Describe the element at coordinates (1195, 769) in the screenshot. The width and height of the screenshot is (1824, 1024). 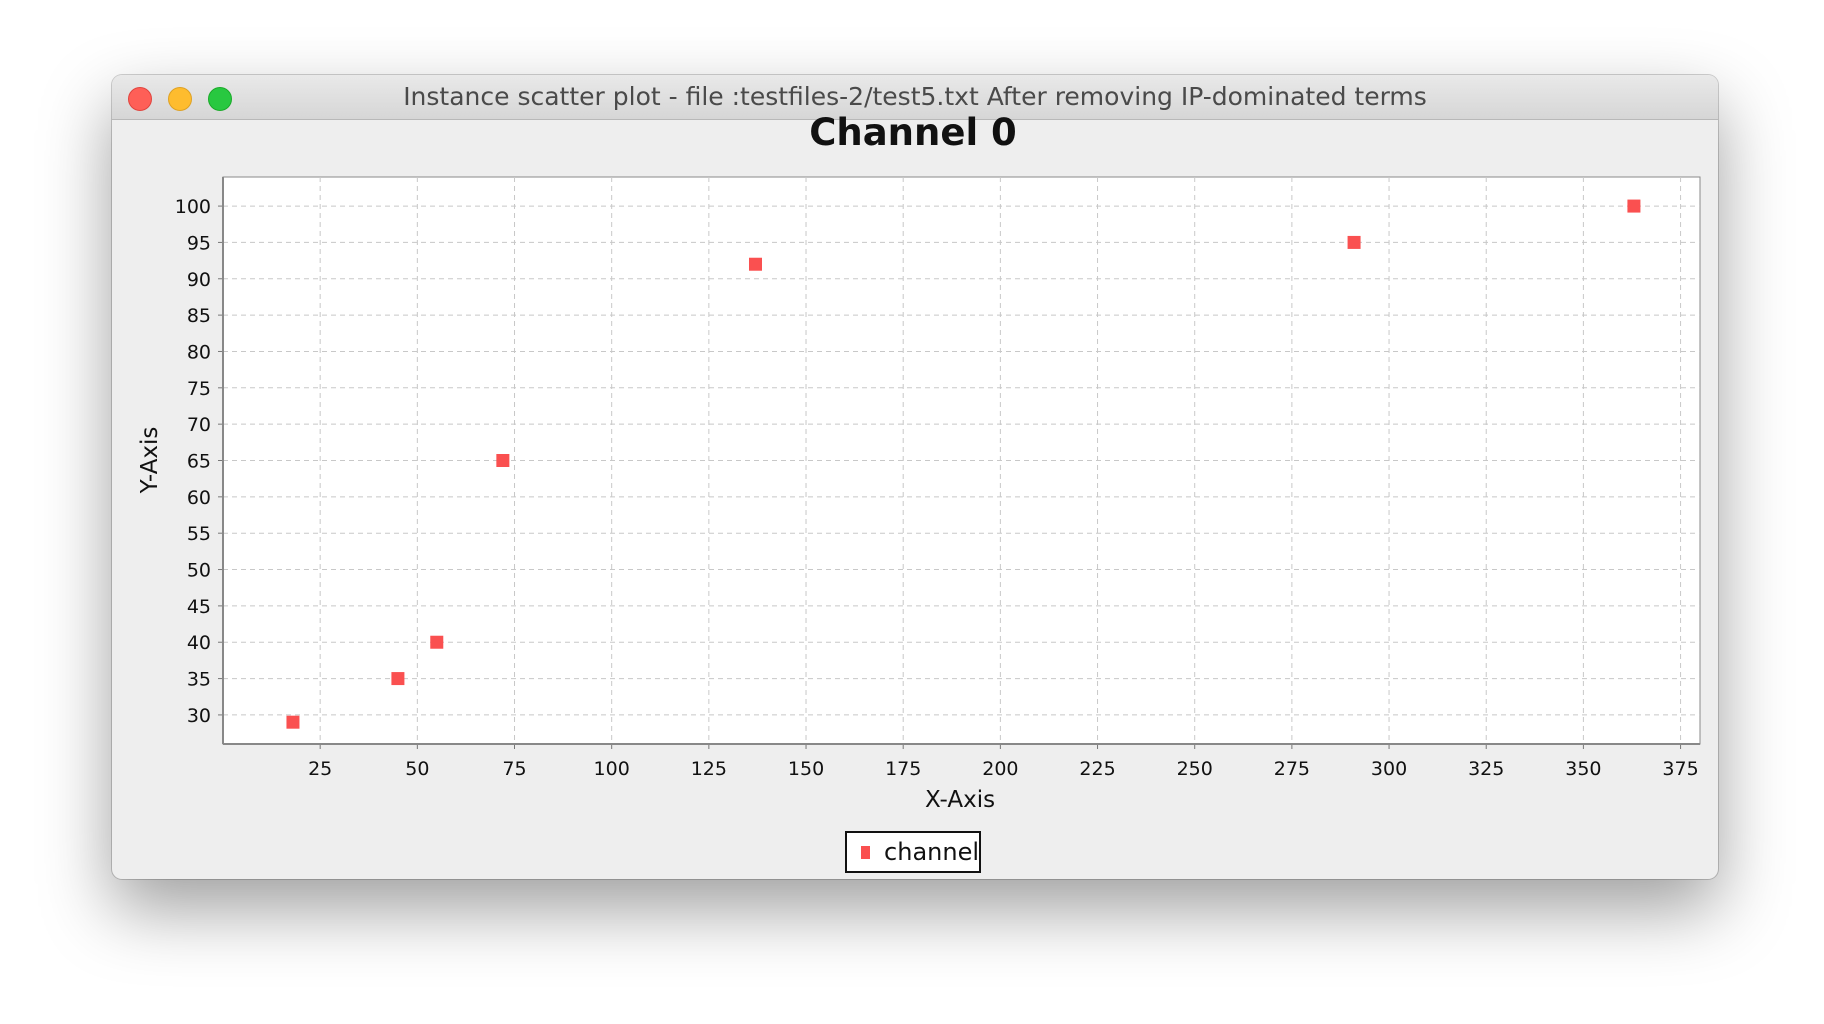
I see `x-tick-label: 250` at that location.